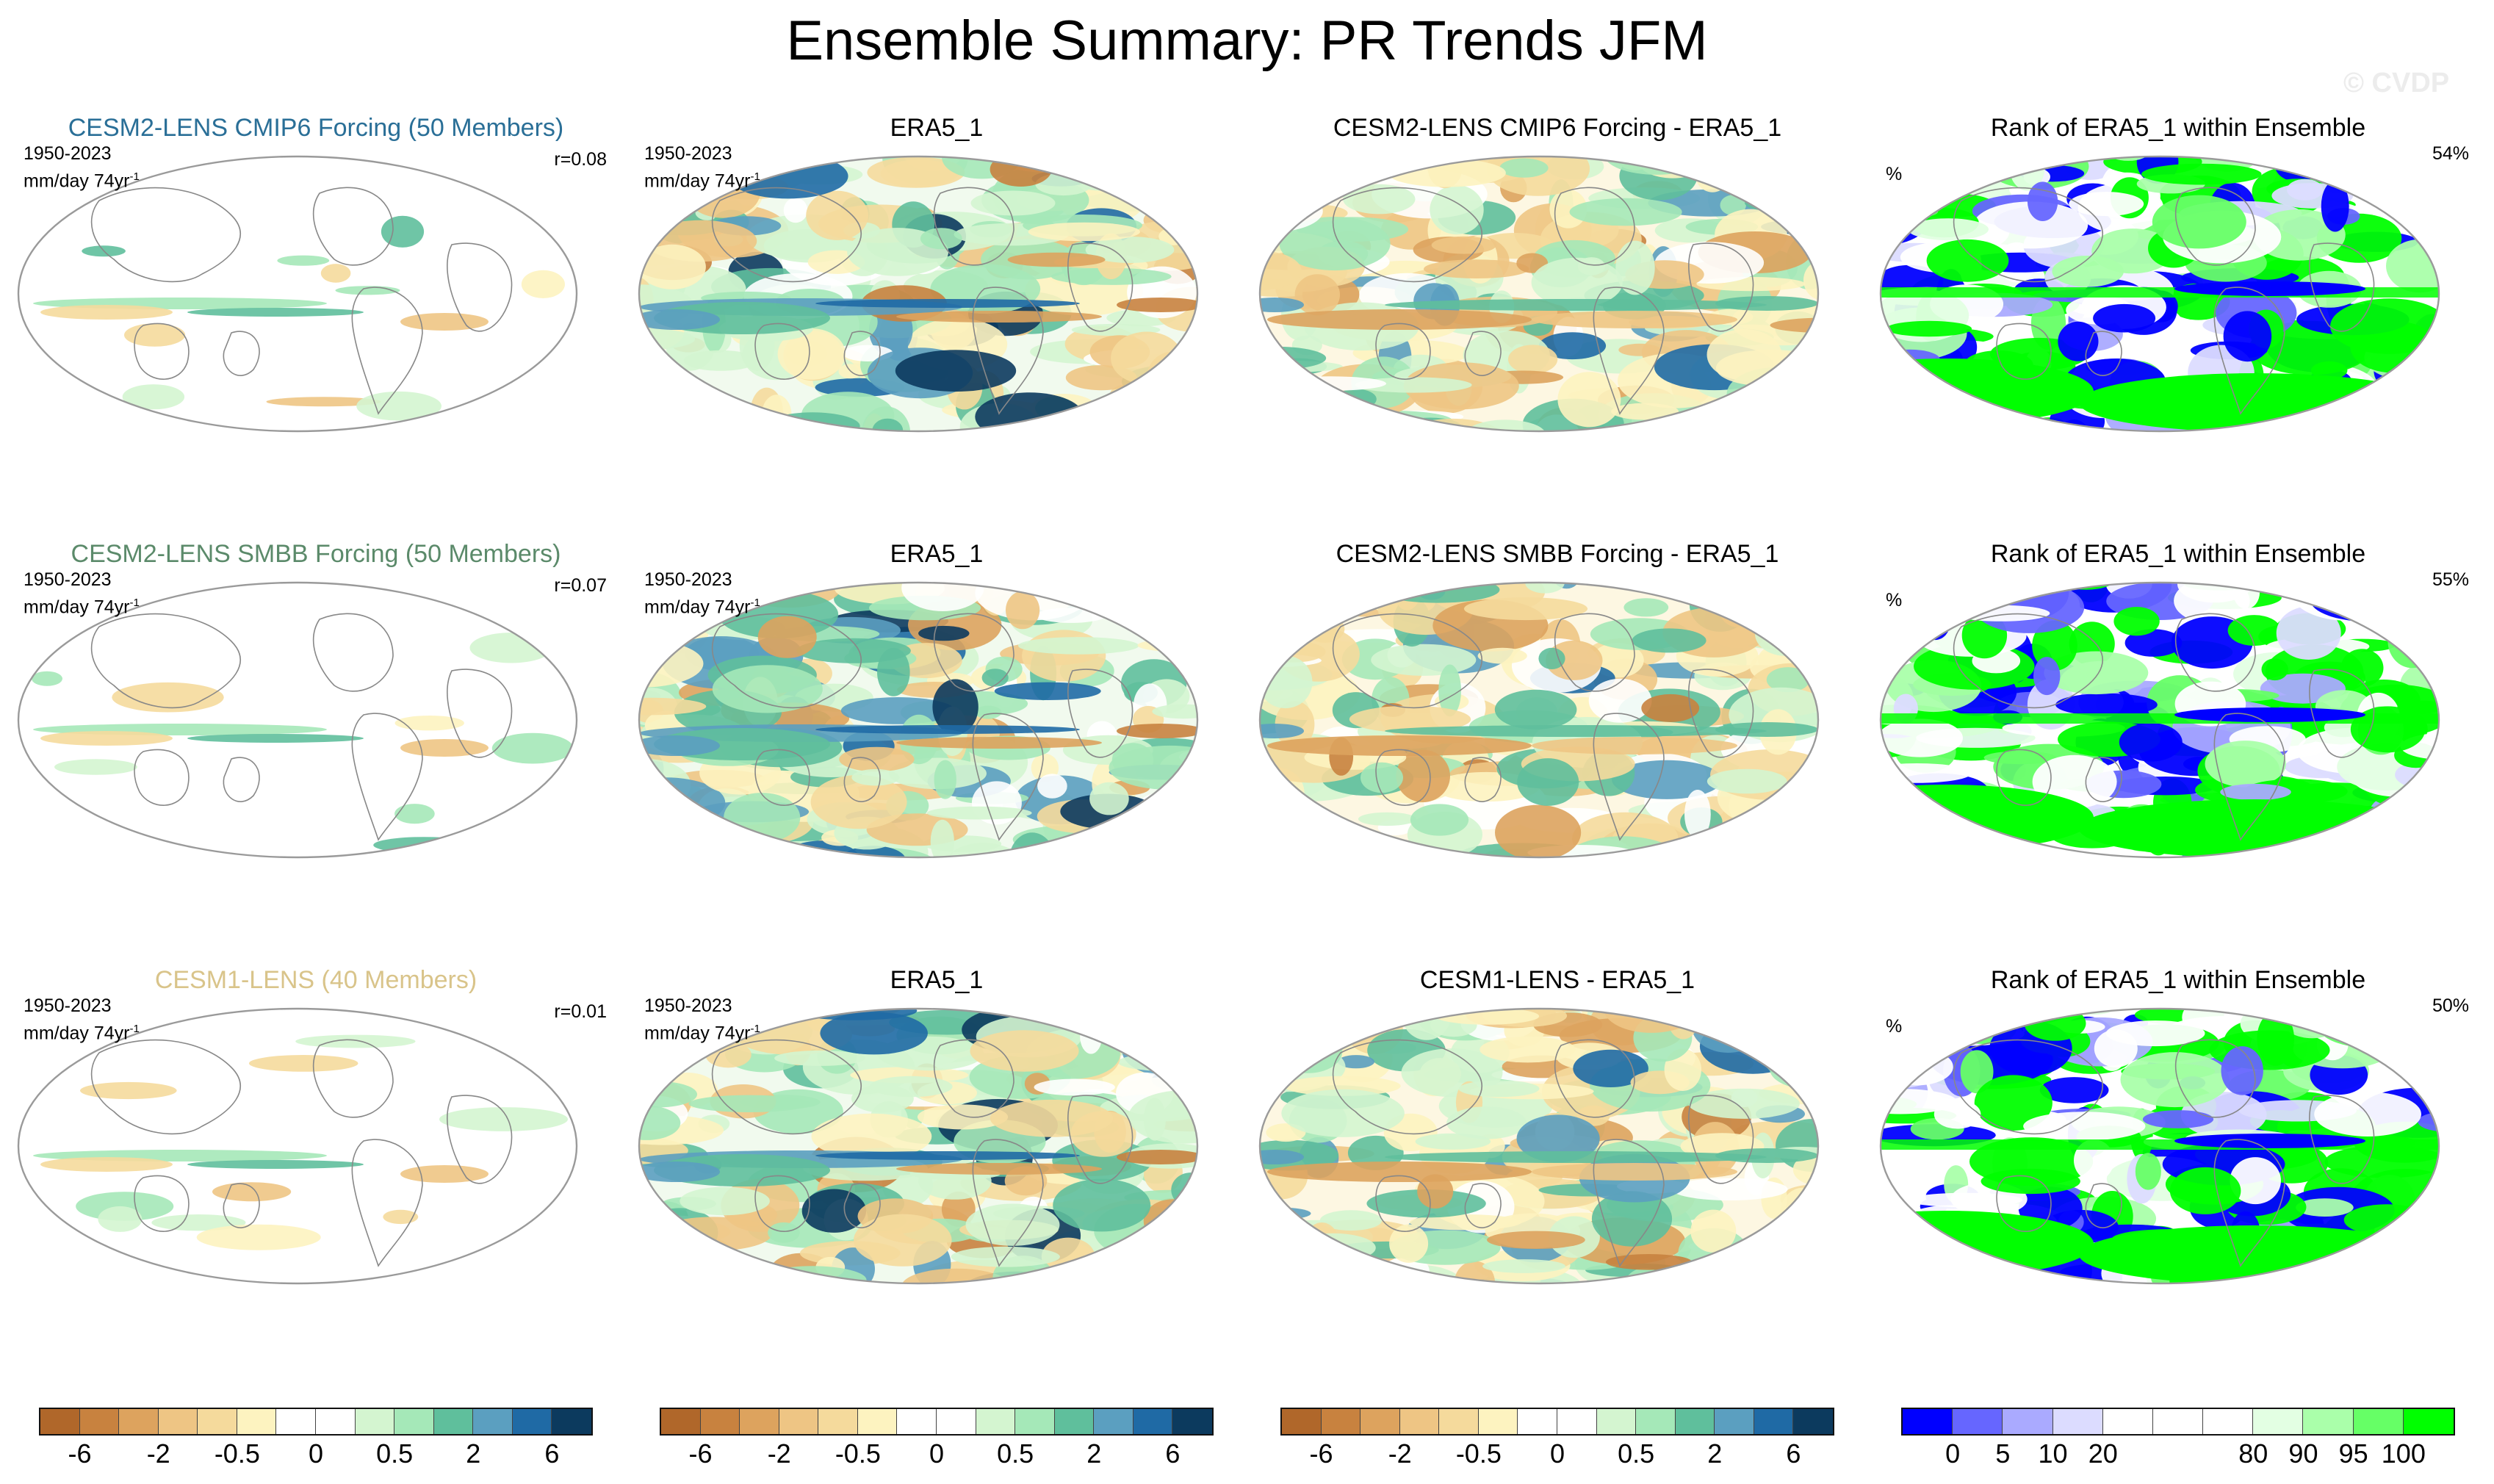 The height and width of the screenshot is (1484, 2494). Describe the element at coordinates (580, 1012) in the screenshot. I see `pattern-correlation: r=0.01` at that location.